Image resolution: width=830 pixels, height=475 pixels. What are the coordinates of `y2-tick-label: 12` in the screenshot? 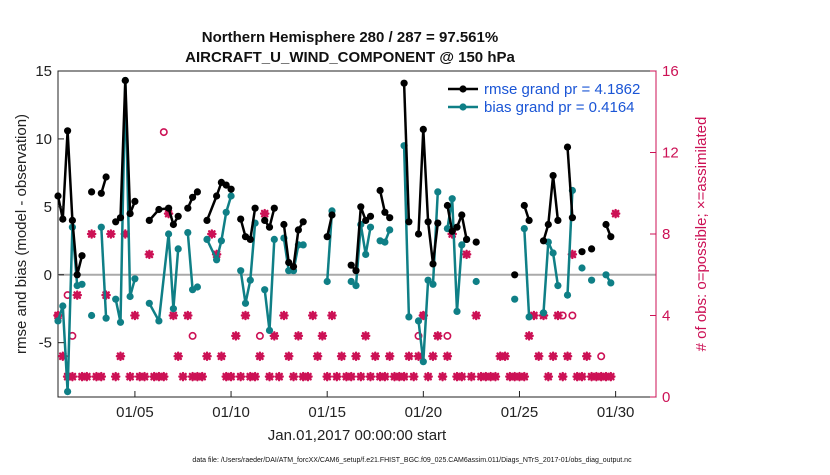 It's located at (670, 153).